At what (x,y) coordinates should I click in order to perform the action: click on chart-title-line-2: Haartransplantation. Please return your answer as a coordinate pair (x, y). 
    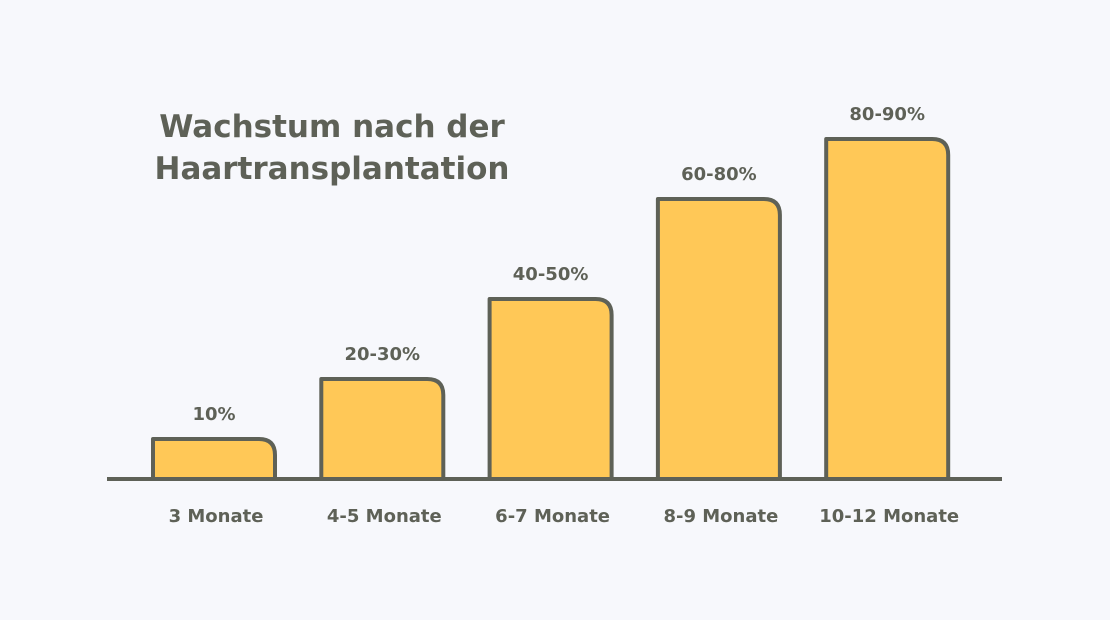
    Looking at the image, I should click on (332, 169).